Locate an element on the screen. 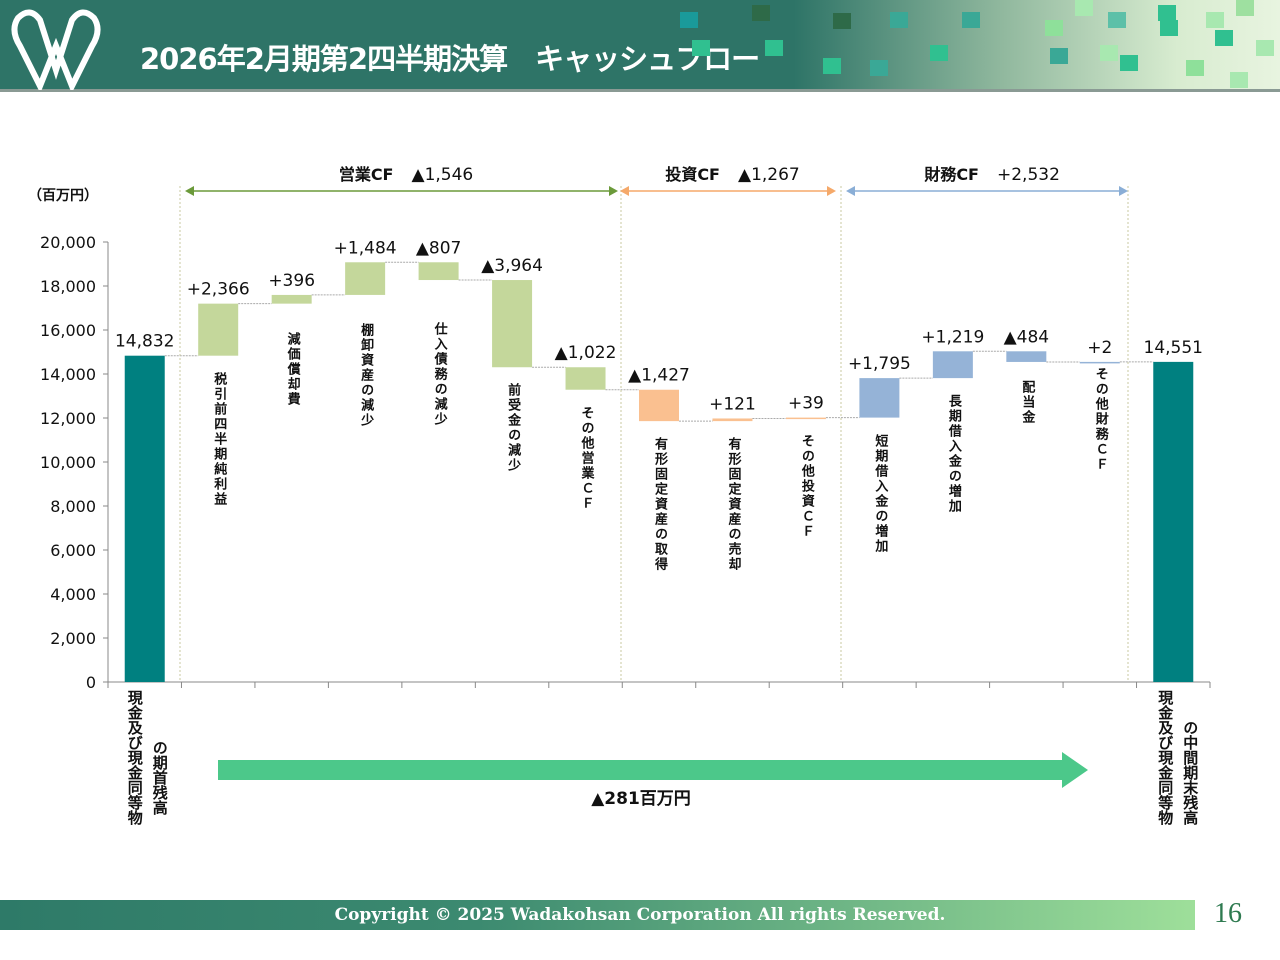 The width and height of the screenshot is (1280, 960). data-label: +1,795 is located at coordinates (879, 364).